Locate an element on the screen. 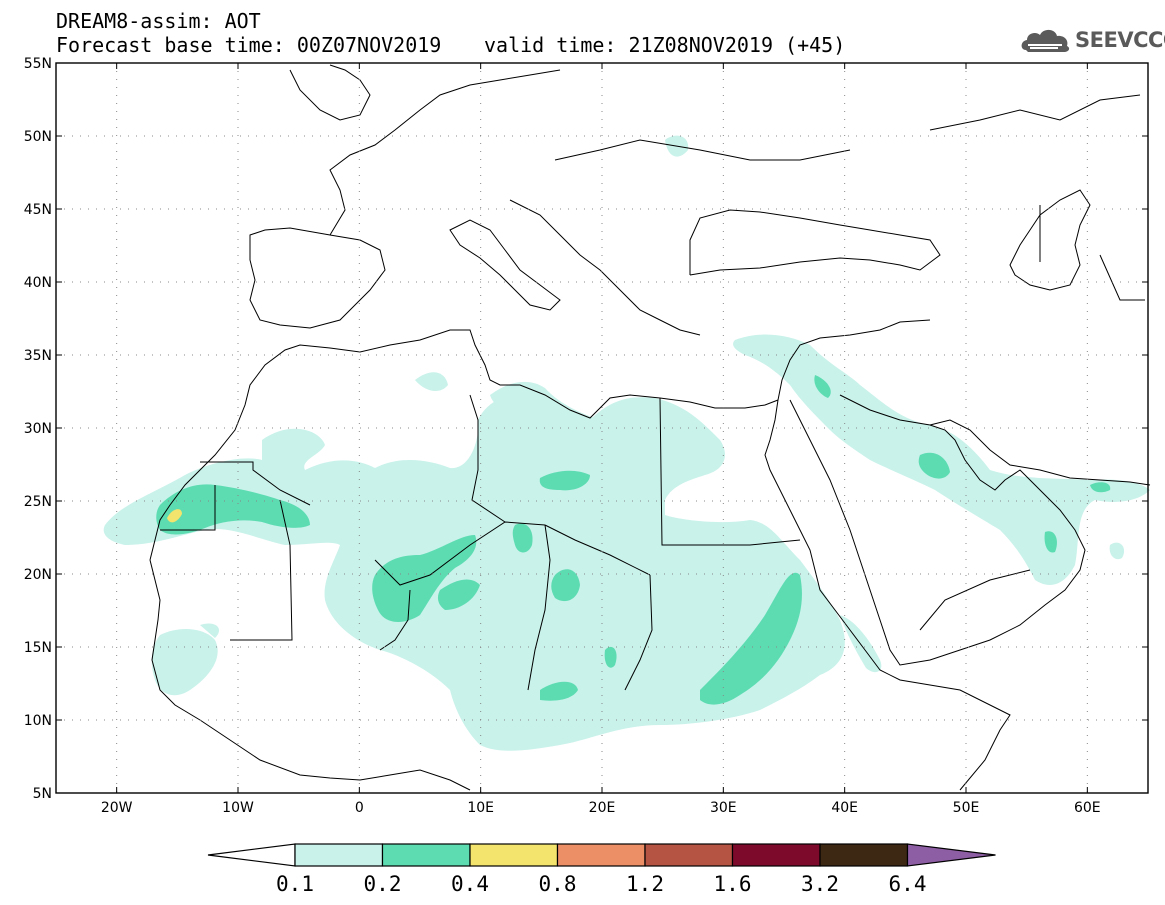 The width and height of the screenshot is (1165, 905). coast-iran is located at coordinates (1040, 452).